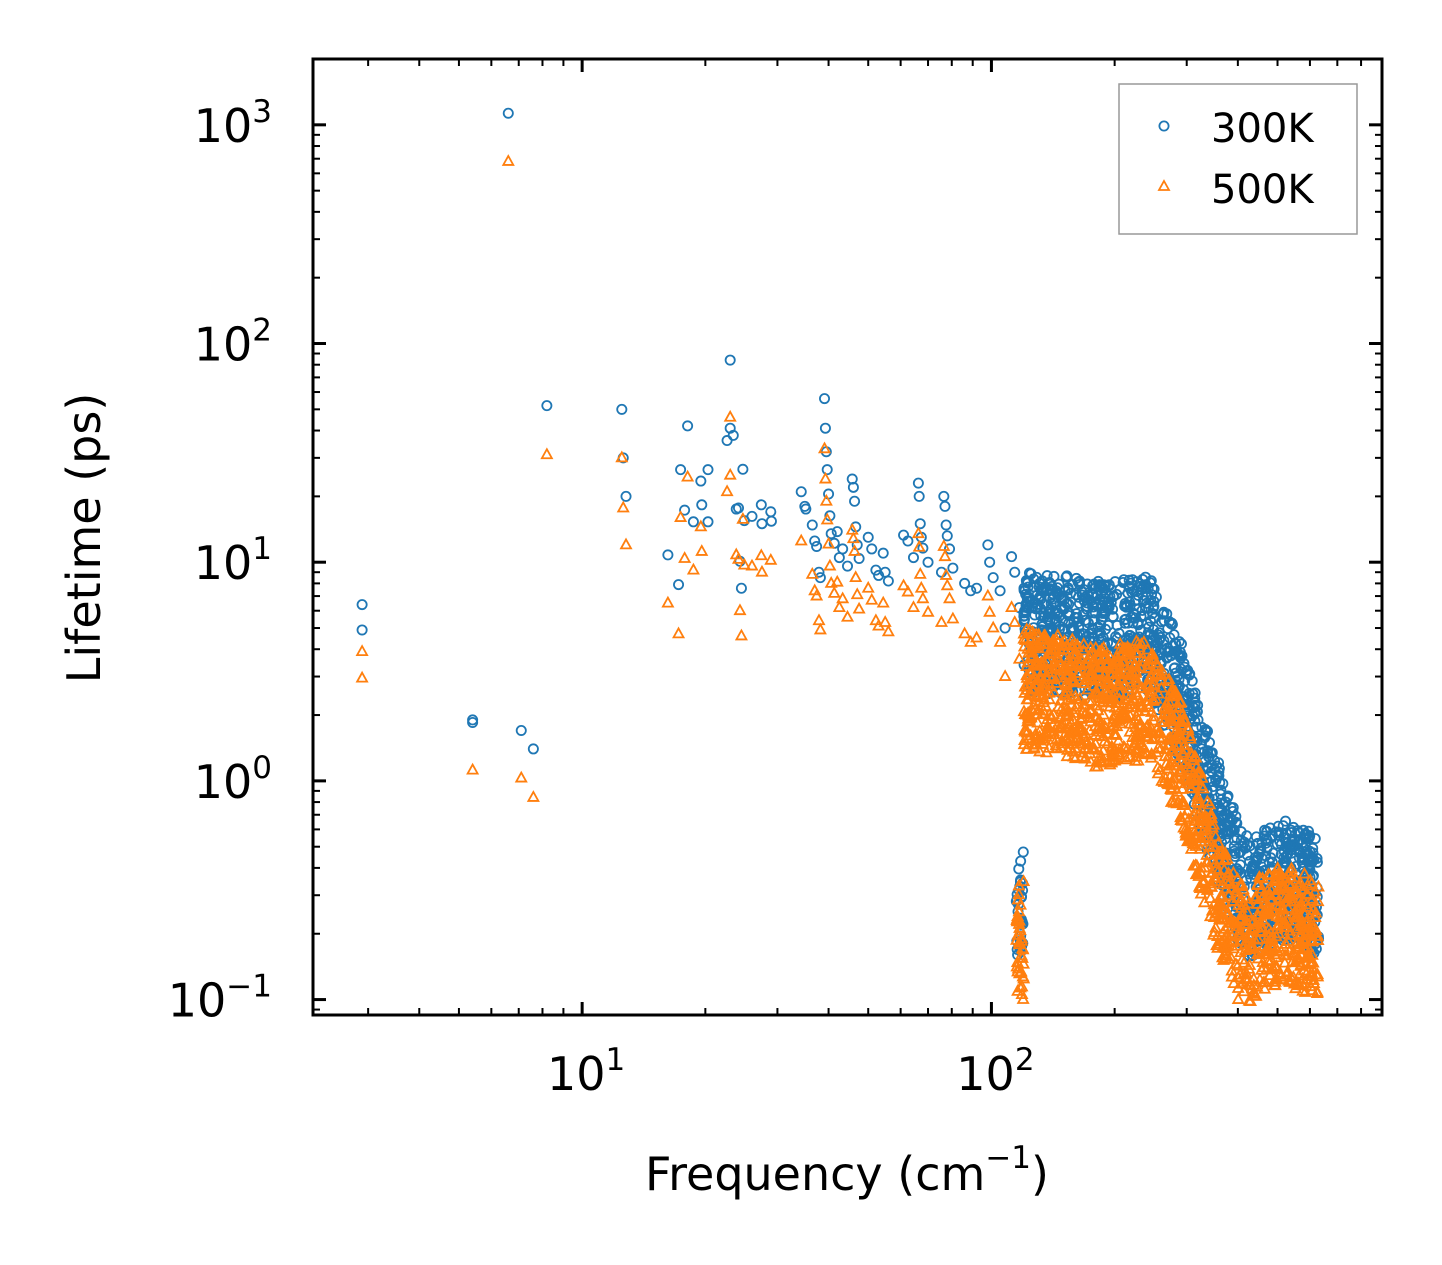 The width and height of the screenshot is (1442, 1265). What do you see at coordinates (1008, 1158) in the screenshot?
I see `x-axis-title-exponent: −1` at bounding box center [1008, 1158].